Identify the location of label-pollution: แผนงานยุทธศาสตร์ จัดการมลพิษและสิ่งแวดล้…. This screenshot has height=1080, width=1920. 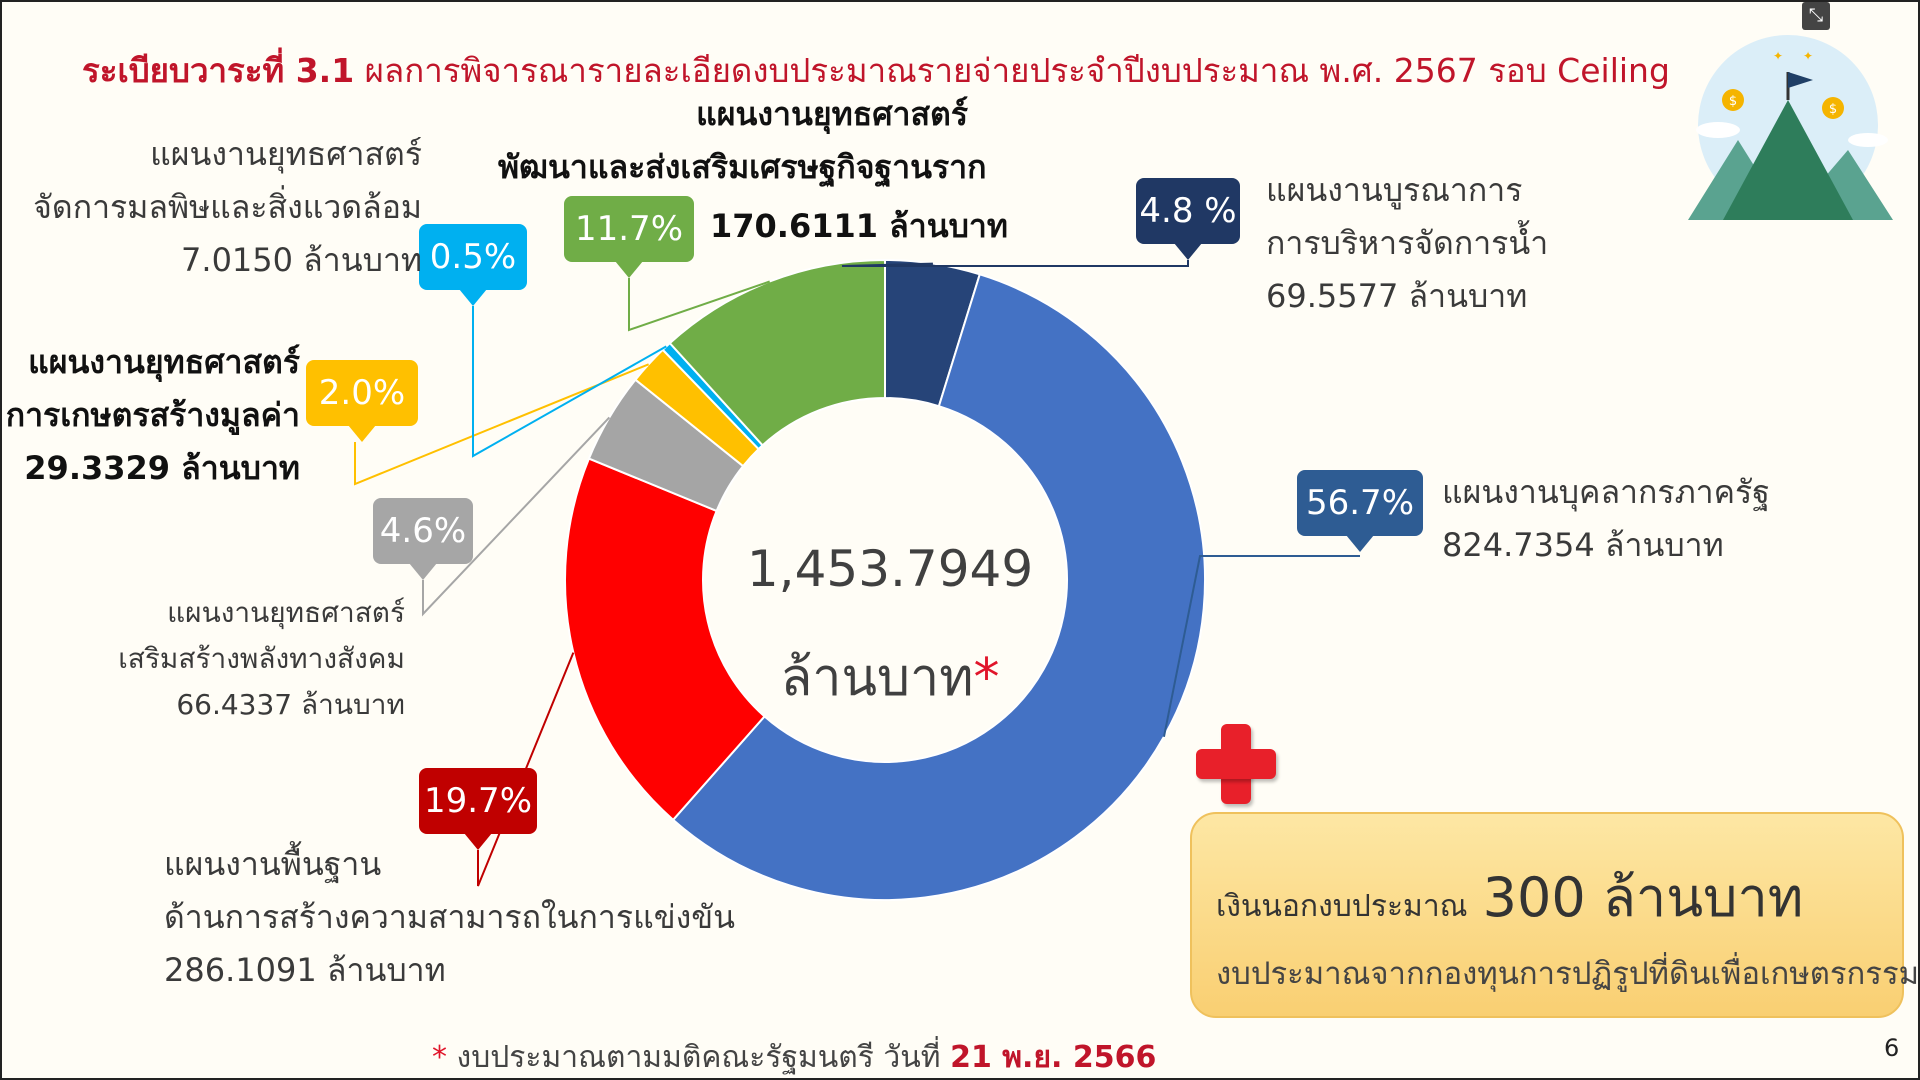
(216, 207).